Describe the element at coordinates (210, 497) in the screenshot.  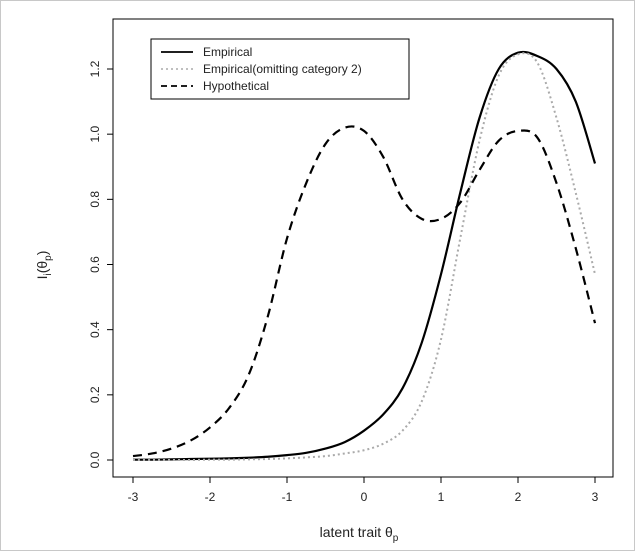
I see `x-tick-label: -2` at that location.